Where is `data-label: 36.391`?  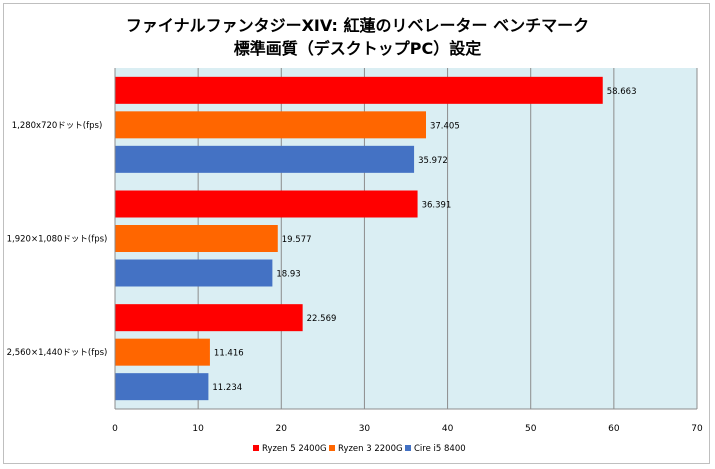
data-label: 36.391 is located at coordinates (437, 206).